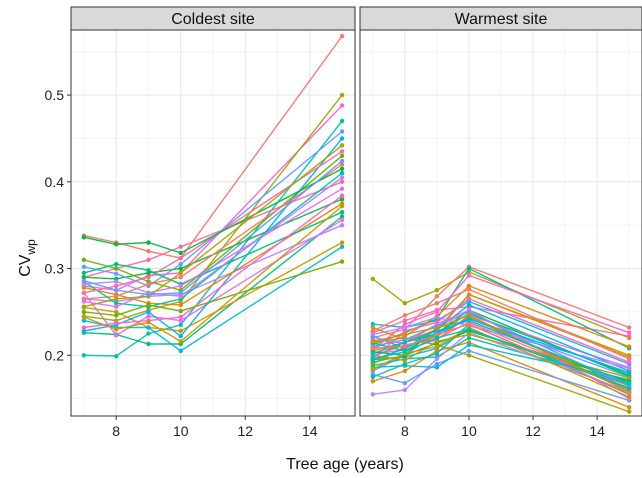  Describe the element at coordinates (55, 182) in the screenshot. I see `y-tick-label: 0.4` at that location.